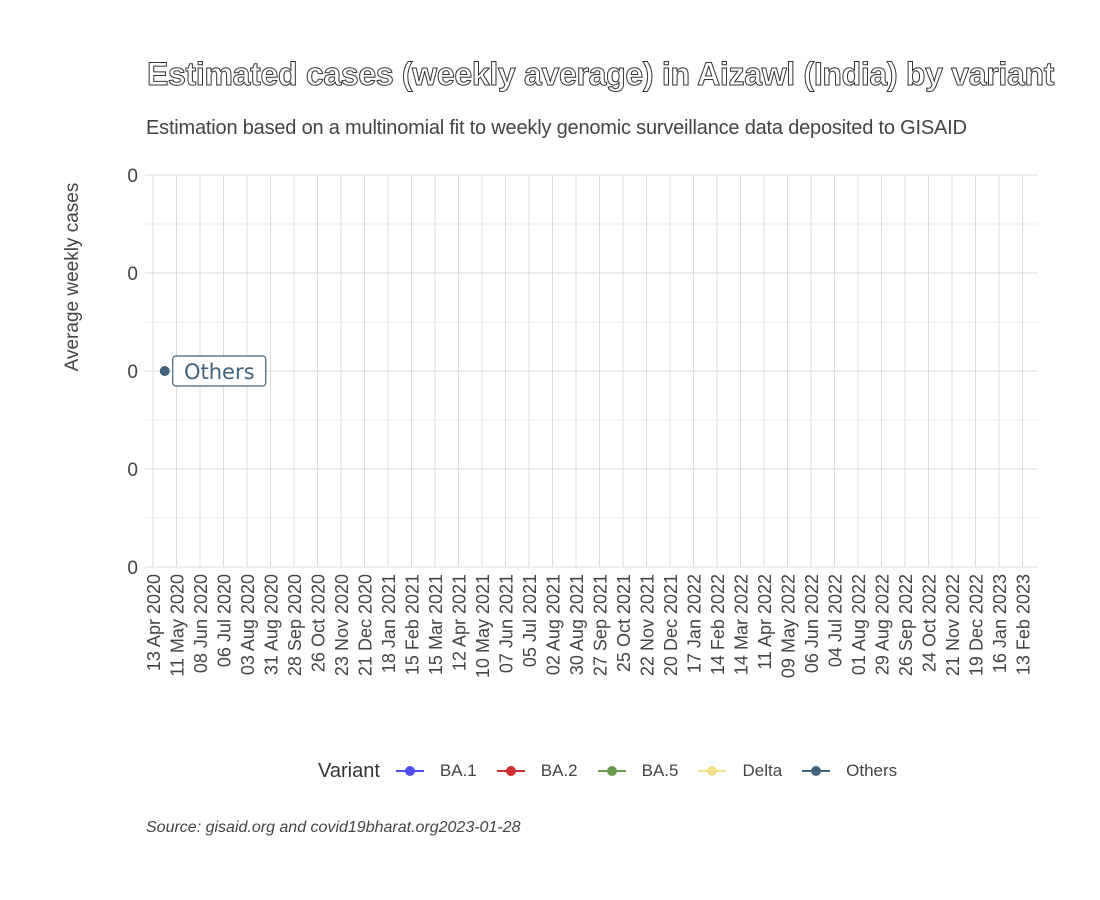 Image resolution: width=1100 pixels, height=900 pixels. What do you see at coordinates (906, 625) in the screenshot?
I see `x-tick-label: 26 Sep 2022` at bounding box center [906, 625].